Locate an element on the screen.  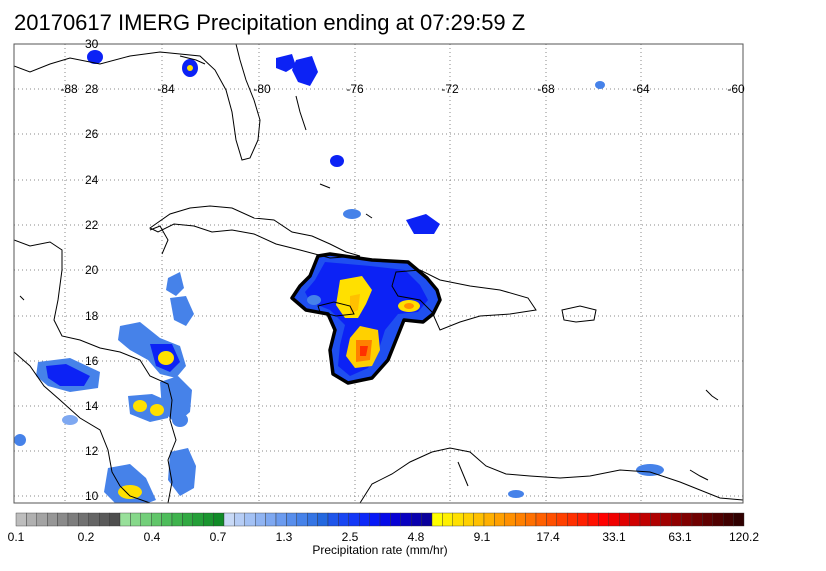
colorbar-tick-label: 120.2 is located at coordinates (744, 537).